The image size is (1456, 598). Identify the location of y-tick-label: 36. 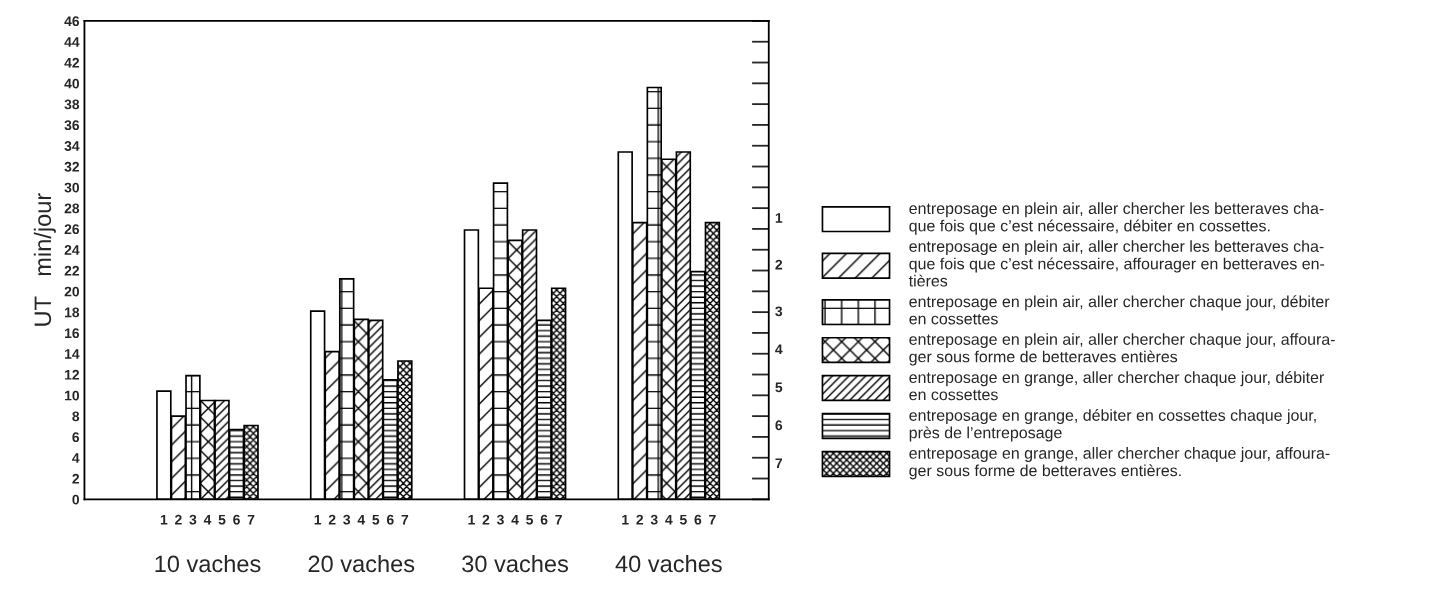
(72, 125).